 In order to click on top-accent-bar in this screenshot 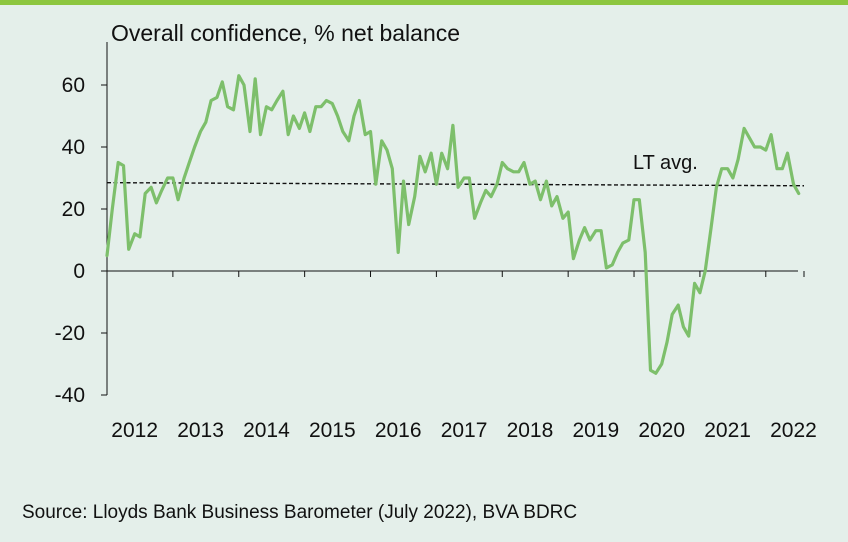, I will do `click(424, 2)`.